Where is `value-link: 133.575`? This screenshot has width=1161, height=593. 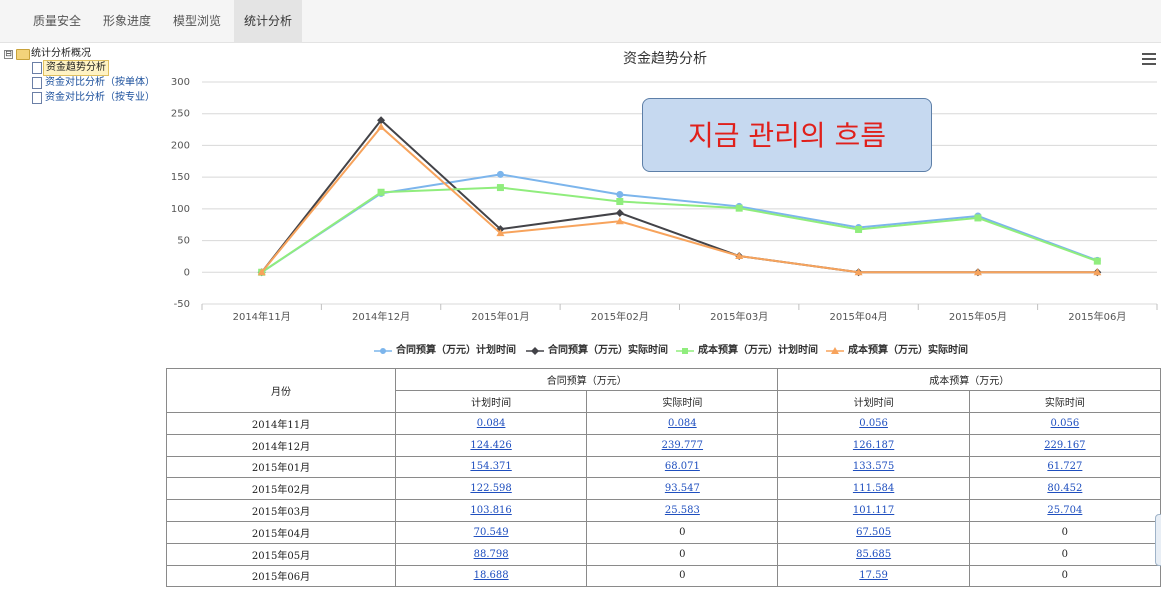
value-link: 133.575 is located at coordinates (873, 467).